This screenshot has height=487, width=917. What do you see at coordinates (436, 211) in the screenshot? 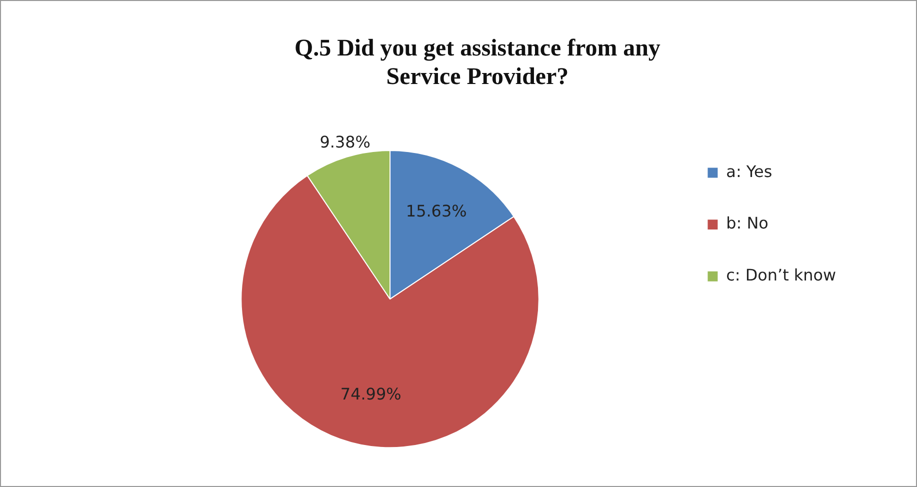
I see `data-label: 15.63%` at bounding box center [436, 211].